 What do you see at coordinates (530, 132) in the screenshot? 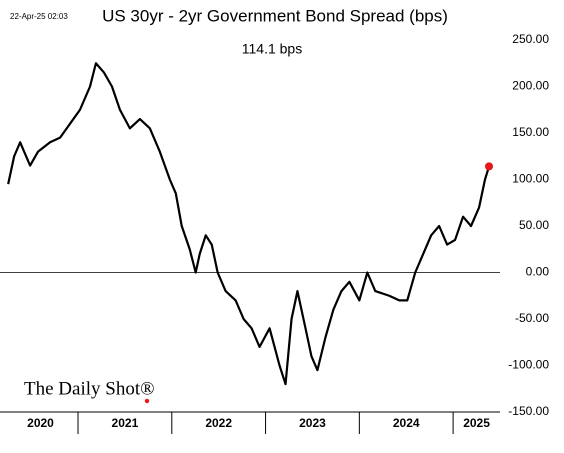
I see `y-tick-label: 150.00` at bounding box center [530, 132].